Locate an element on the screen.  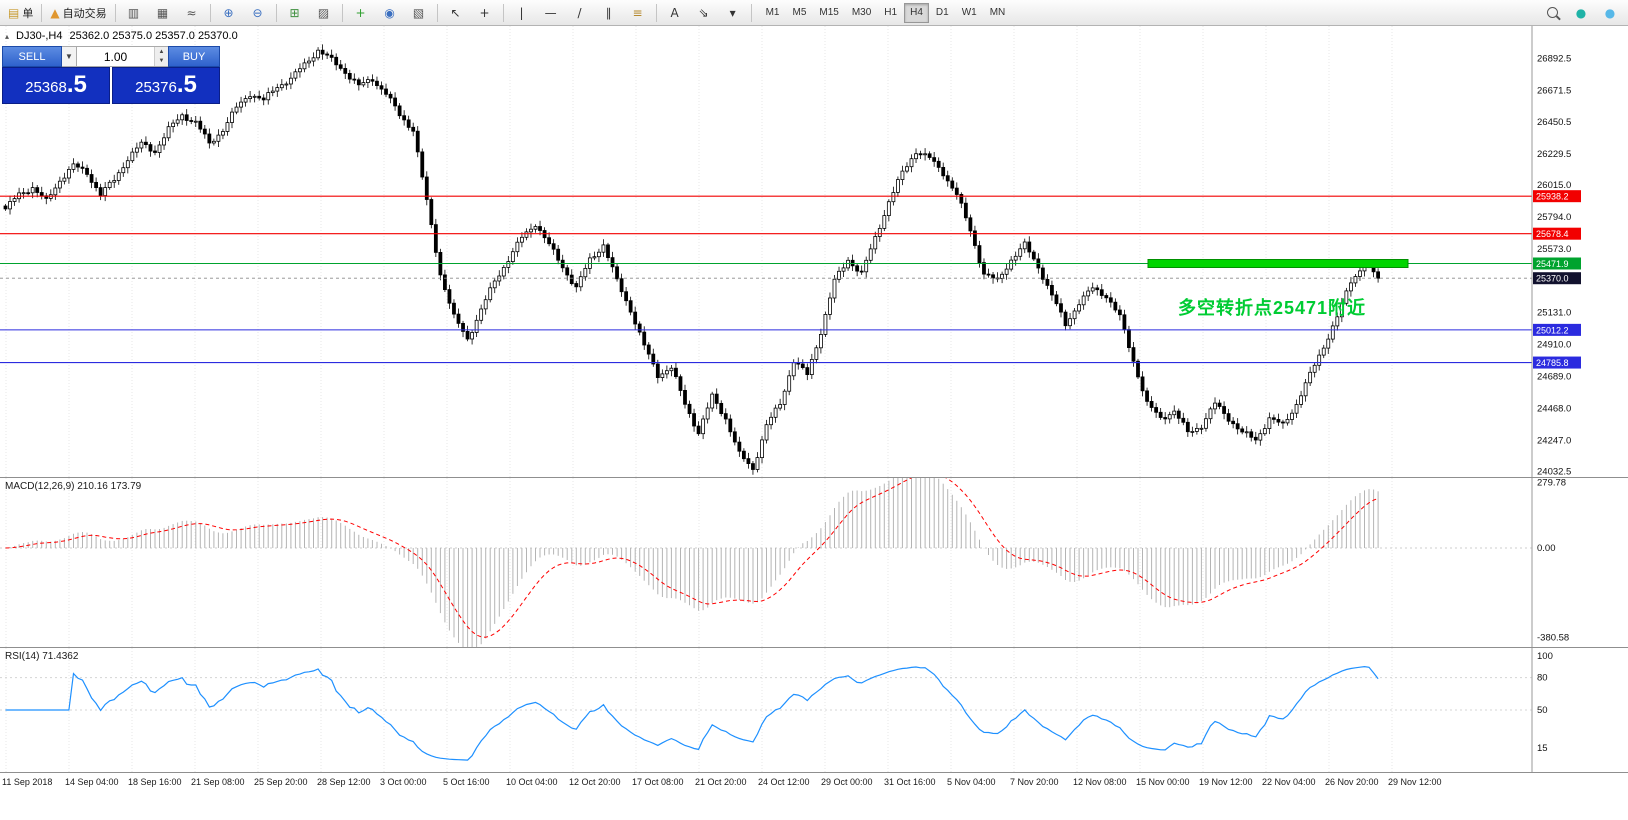
equidistant-channel-icon: ∥ is located at coordinates (608, 12).